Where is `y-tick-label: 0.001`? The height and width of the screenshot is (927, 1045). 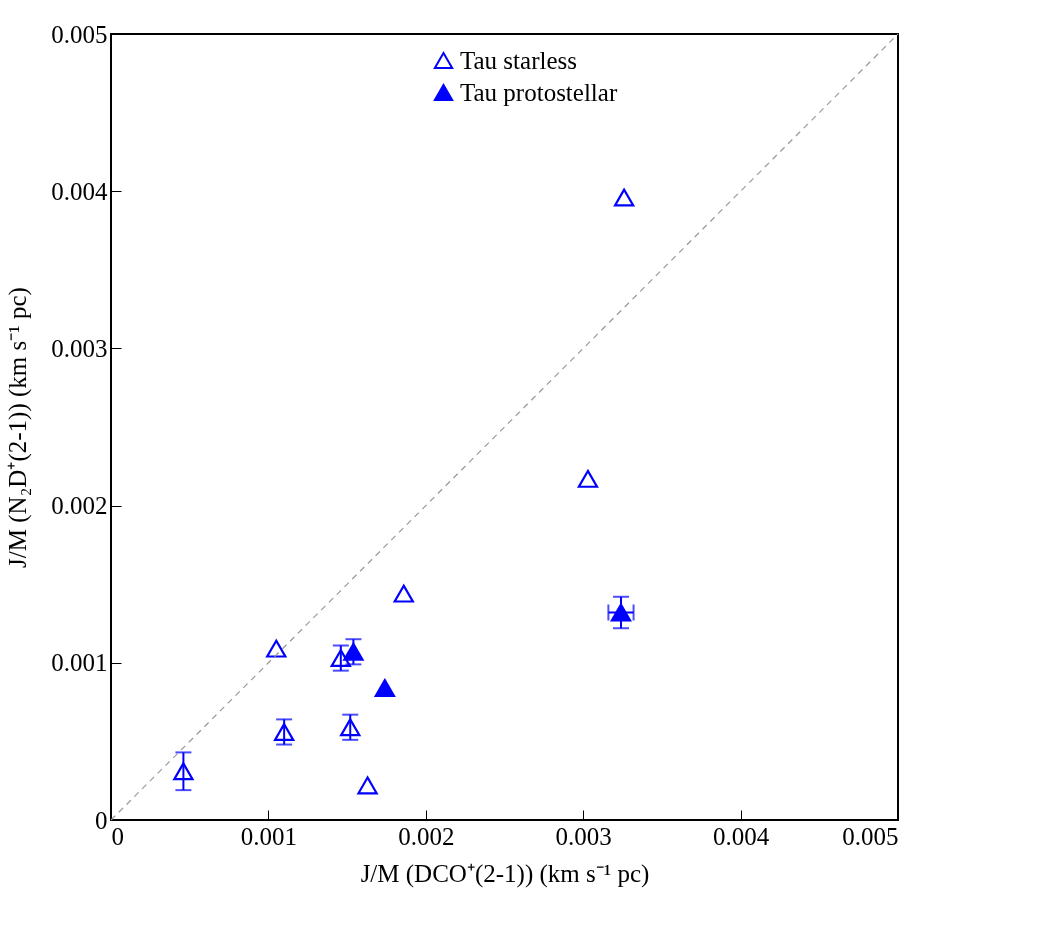
y-tick-label: 0.001 is located at coordinates (79, 663).